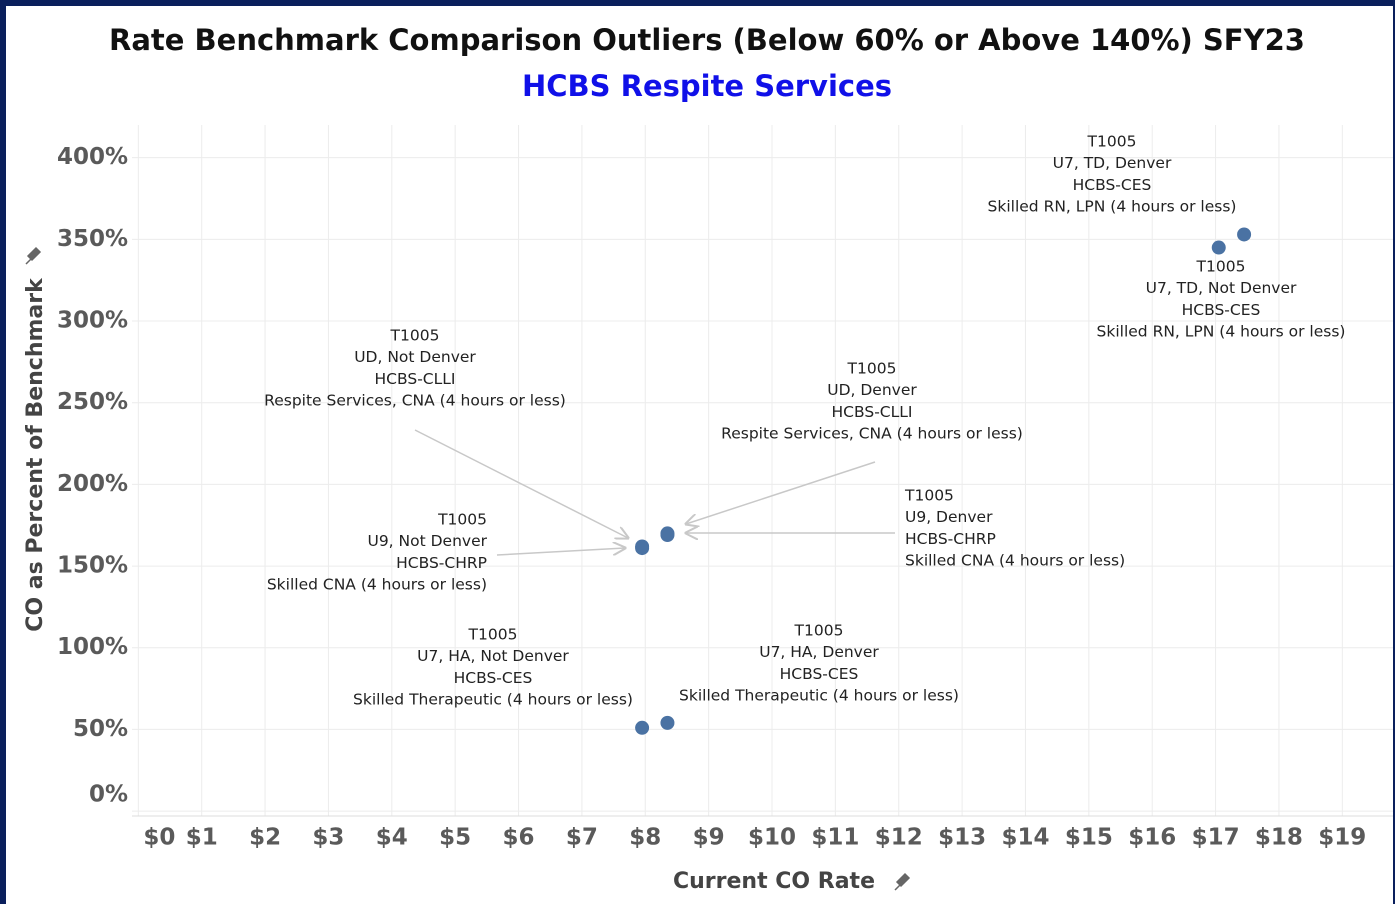 Image resolution: width=1395 pixels, height=904 pixels. I want to click on x-tick-label: $7, so click(582, 838).